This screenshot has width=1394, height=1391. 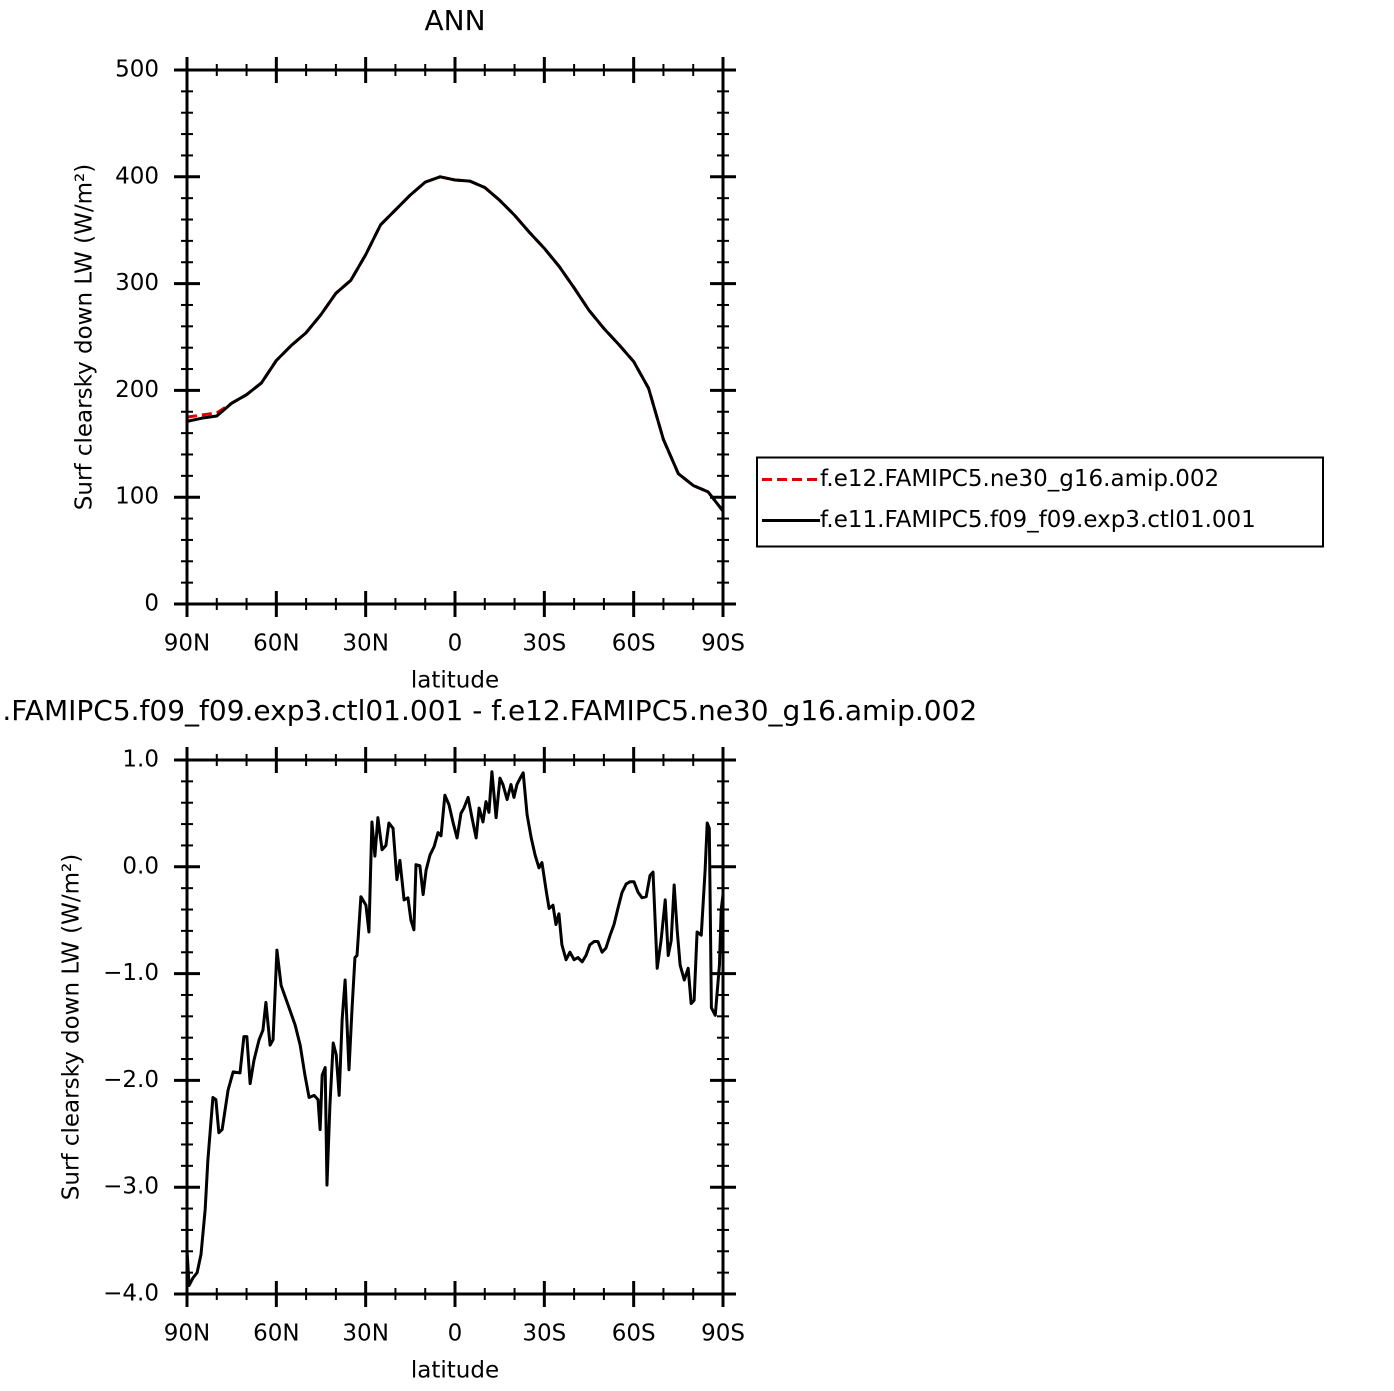 What do you see at coordinates (137, 497) in the screenshot?
I see `y-tick-label: 100` at bounding box center [137, 497].